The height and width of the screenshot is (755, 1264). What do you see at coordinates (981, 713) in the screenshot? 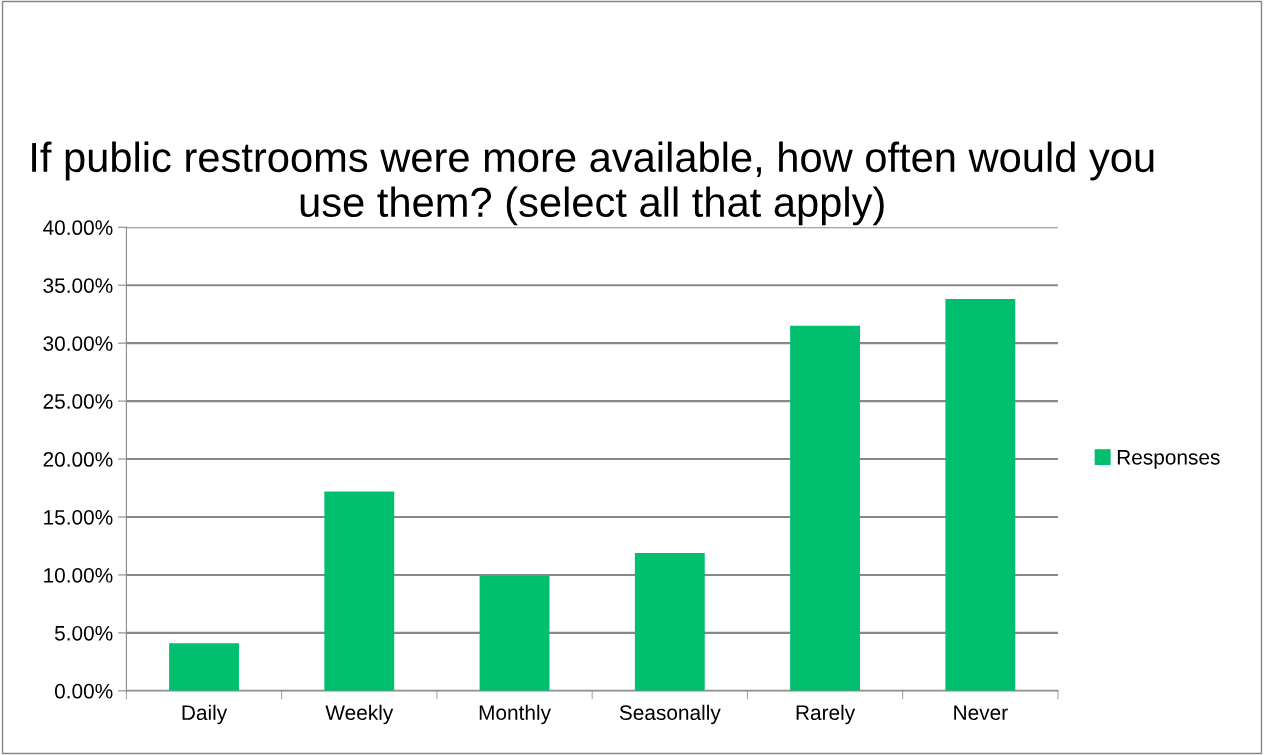
I see `x-tick-label: Never` at bounding box center [981, 713].